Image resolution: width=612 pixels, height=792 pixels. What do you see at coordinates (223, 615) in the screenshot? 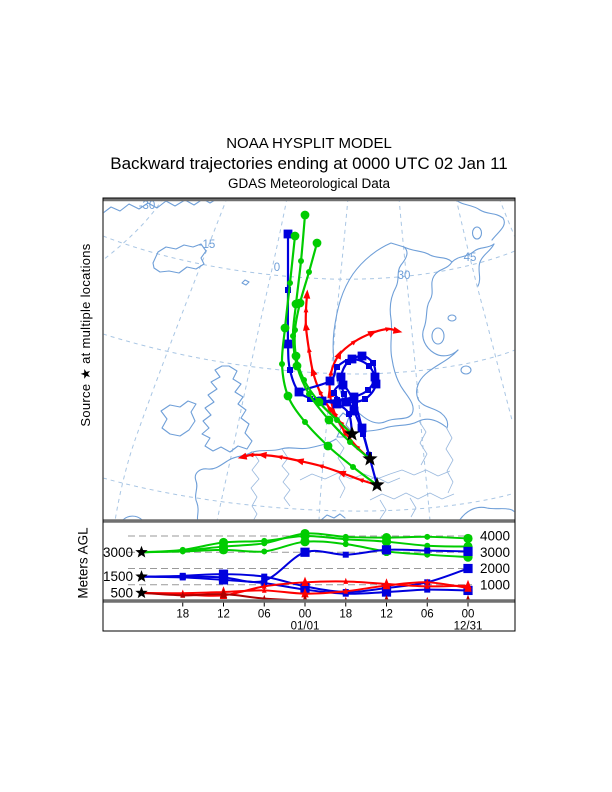
I see `time-tick-label: 12` at bounding box center [223, 615].